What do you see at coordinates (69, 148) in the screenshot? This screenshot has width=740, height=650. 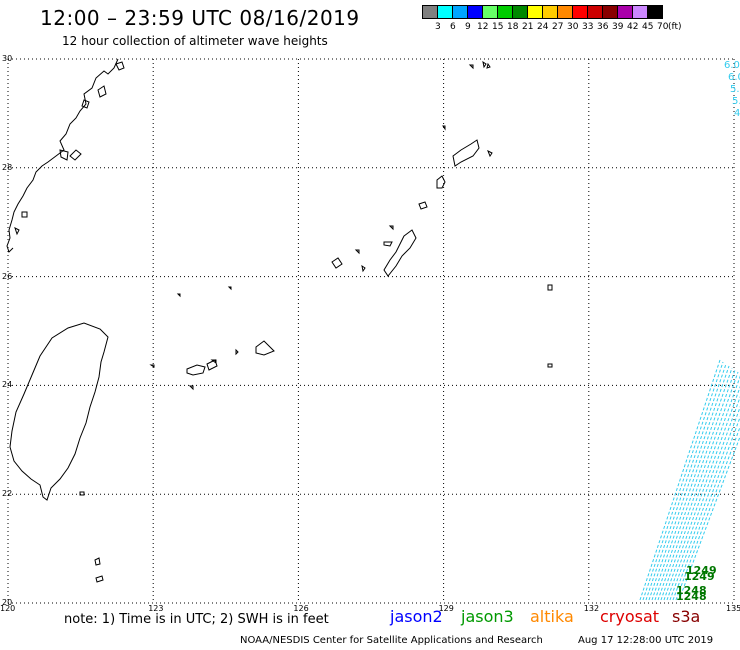 I see `china-coast-islets` at bounding box center [69, 148].